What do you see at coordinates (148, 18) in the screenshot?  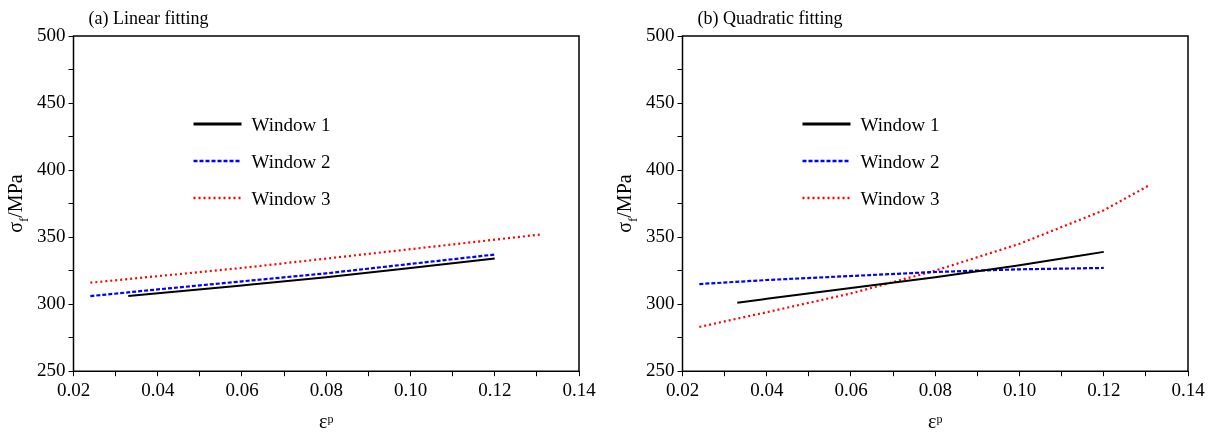 I see `chart-title: (a) Linear fitting` at bounding box center [148, 18].